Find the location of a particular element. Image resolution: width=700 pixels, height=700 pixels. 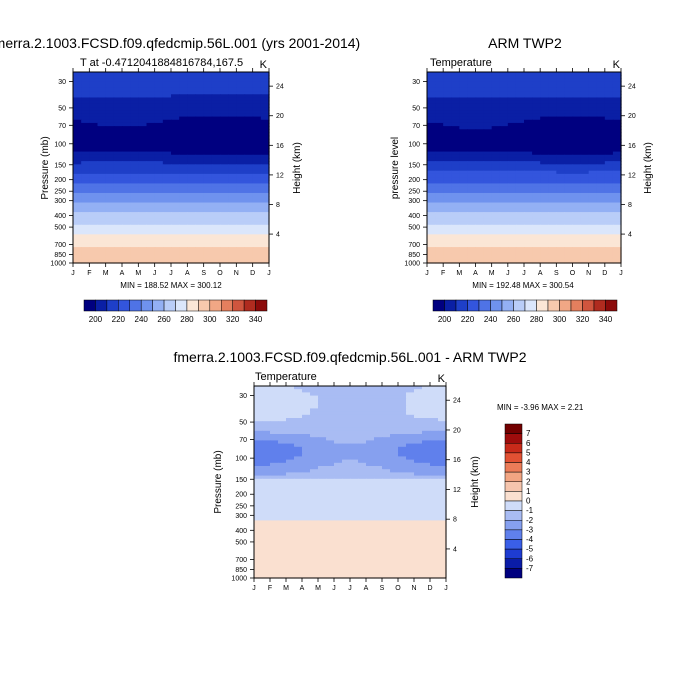

colorbar-label: 300 is located at coordinates (210, 319).